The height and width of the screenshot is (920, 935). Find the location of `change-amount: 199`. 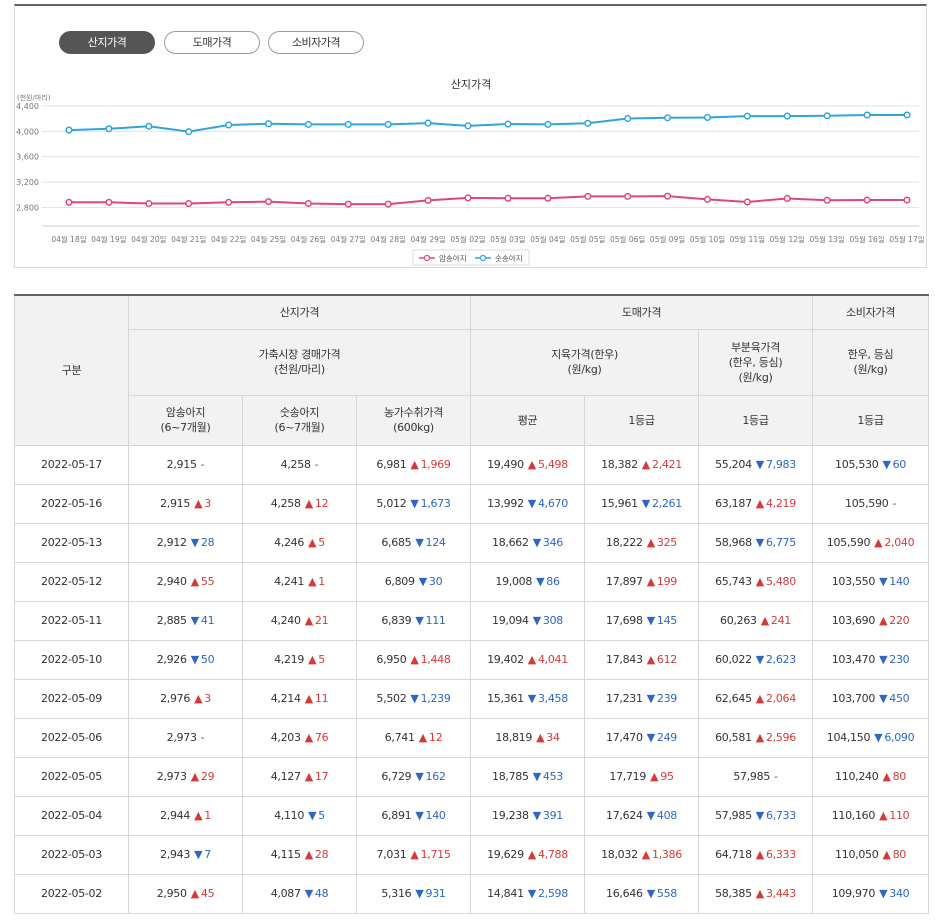

change-amount: 199 is located at coordinates (666, 581).